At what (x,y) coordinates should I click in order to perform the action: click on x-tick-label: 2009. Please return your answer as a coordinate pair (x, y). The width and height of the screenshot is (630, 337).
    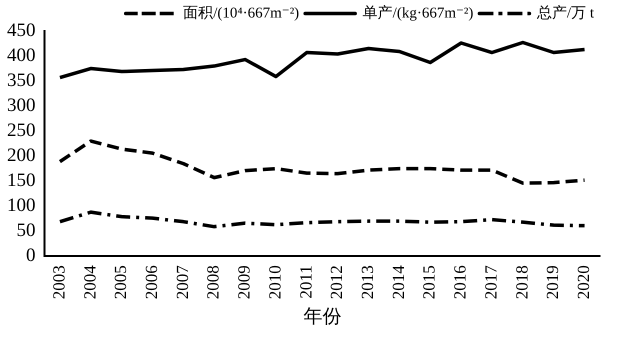
    Looking at the image, I should click on (244, 282).